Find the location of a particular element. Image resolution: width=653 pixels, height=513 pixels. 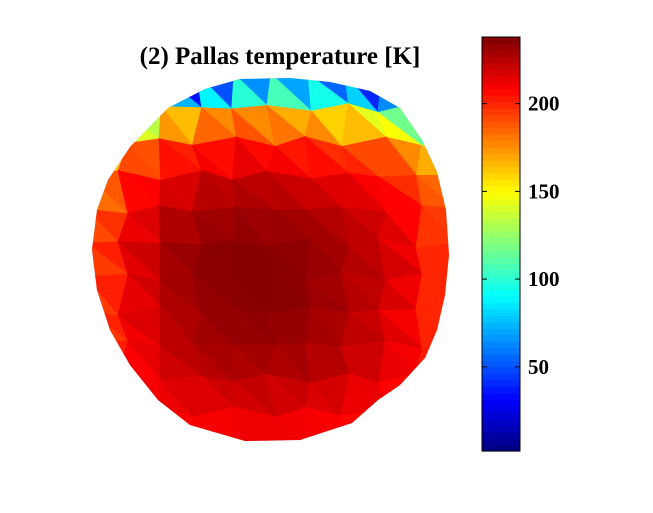

colorbar-tick-label: 150 is located at coordinates (544, 191).